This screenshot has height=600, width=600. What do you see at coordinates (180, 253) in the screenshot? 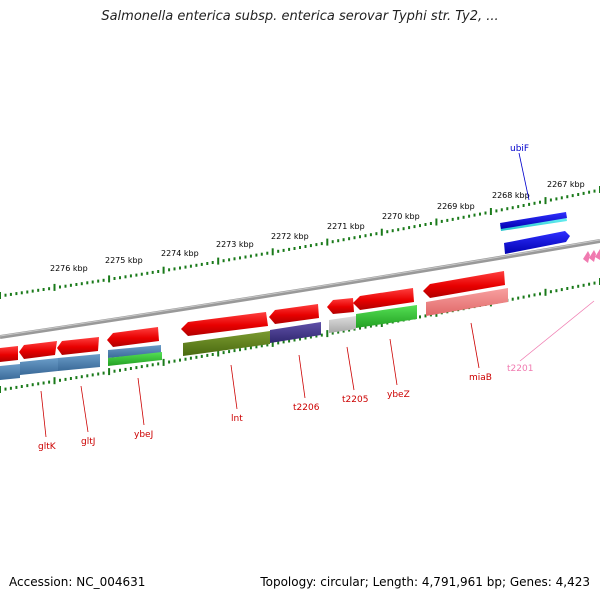
I see `scale-label: 2274 kbp` at bounding box center [180, 253].